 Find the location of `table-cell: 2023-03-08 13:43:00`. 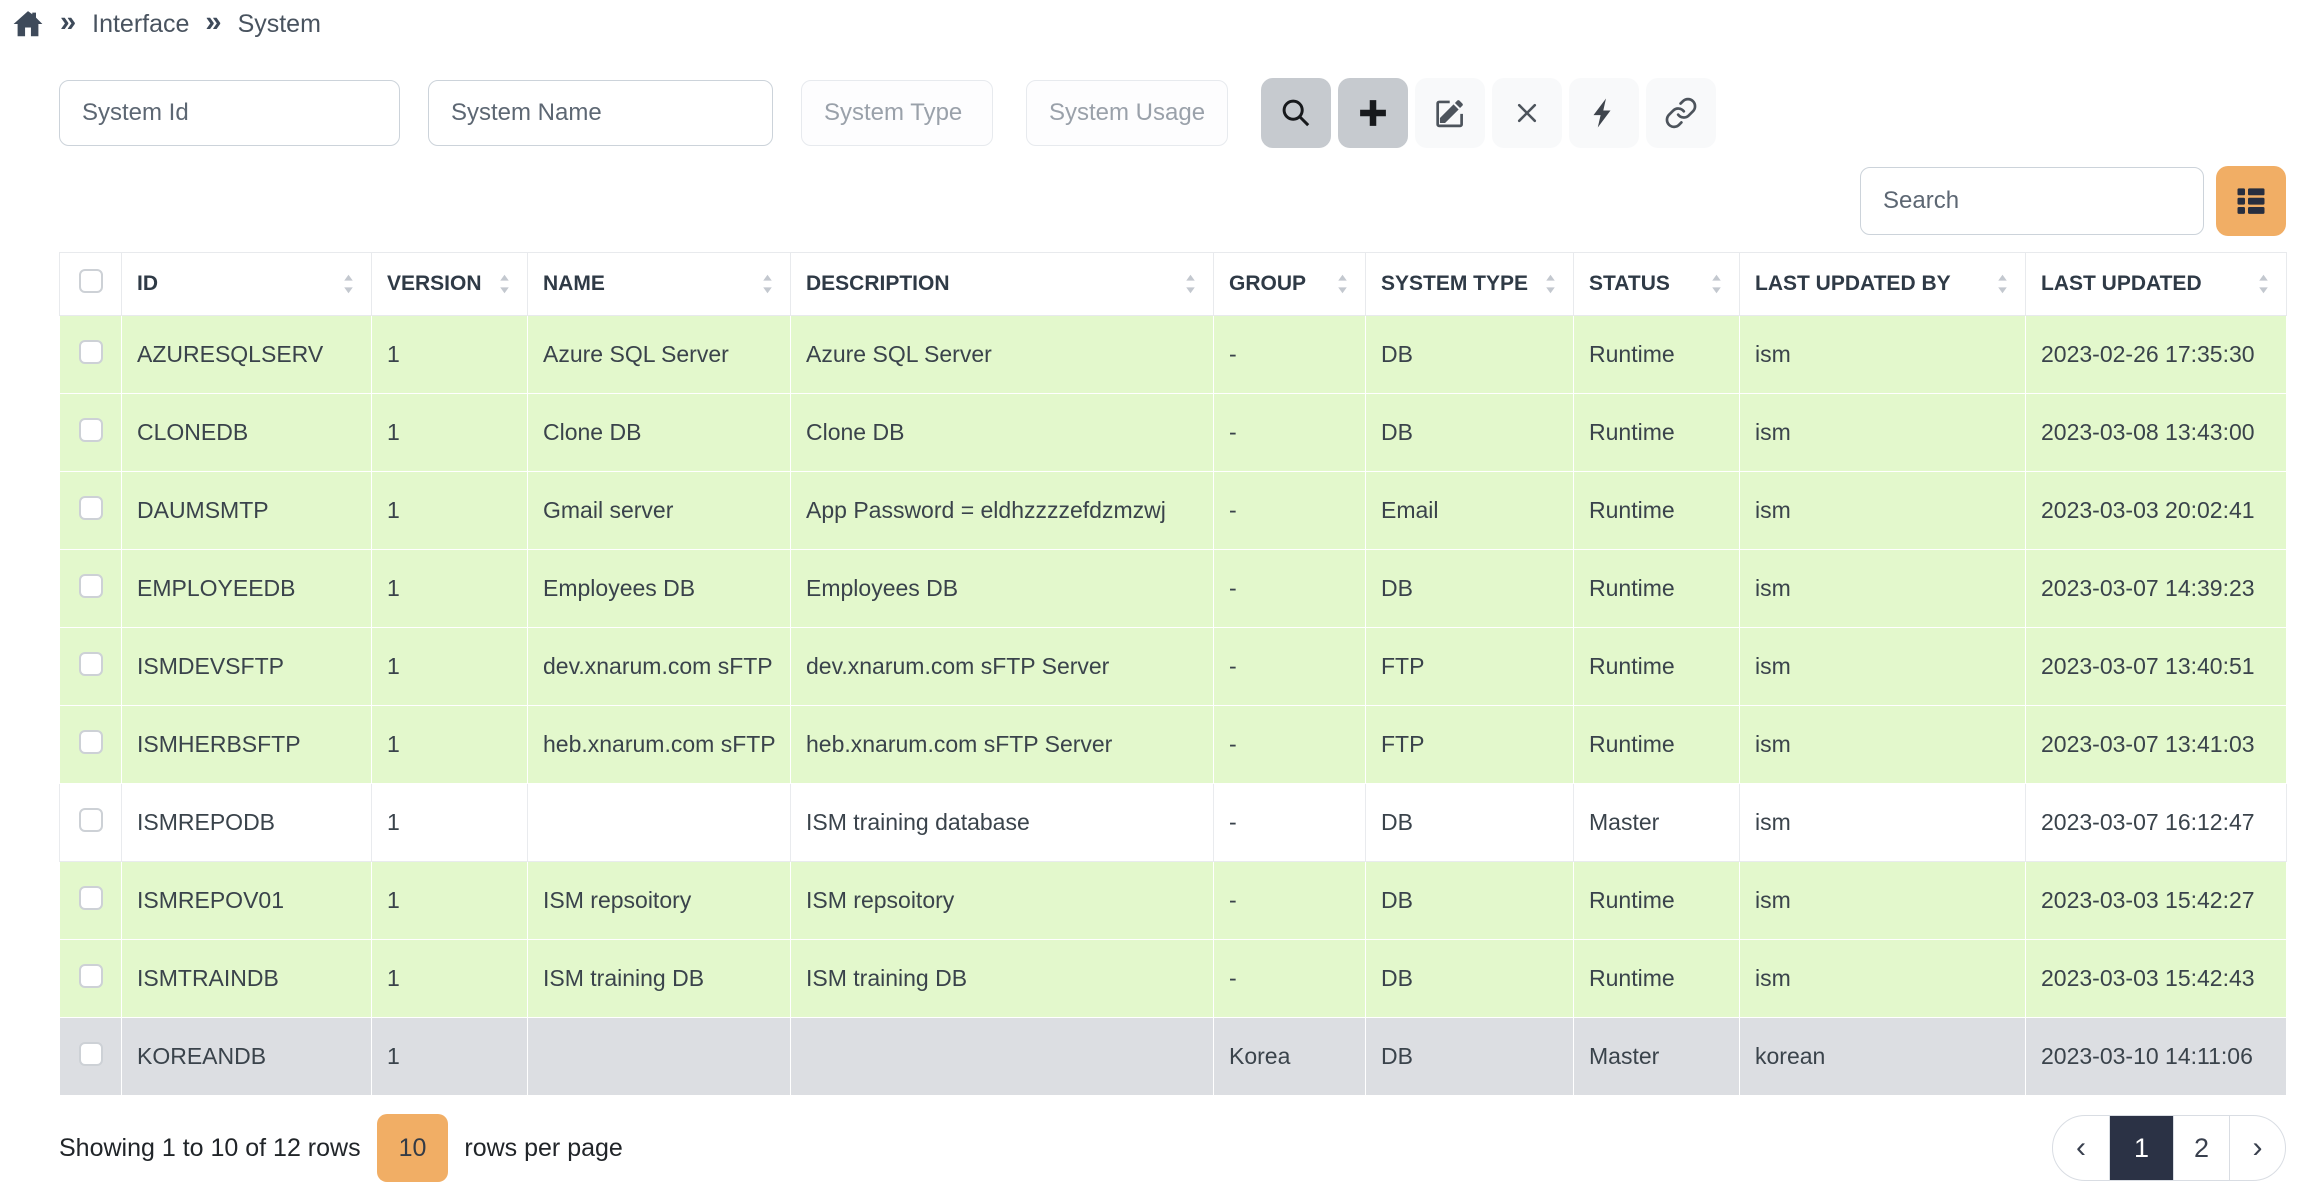

table-cell: 2023-03-08 13:43:00 is located at coordinates (2156, 432).